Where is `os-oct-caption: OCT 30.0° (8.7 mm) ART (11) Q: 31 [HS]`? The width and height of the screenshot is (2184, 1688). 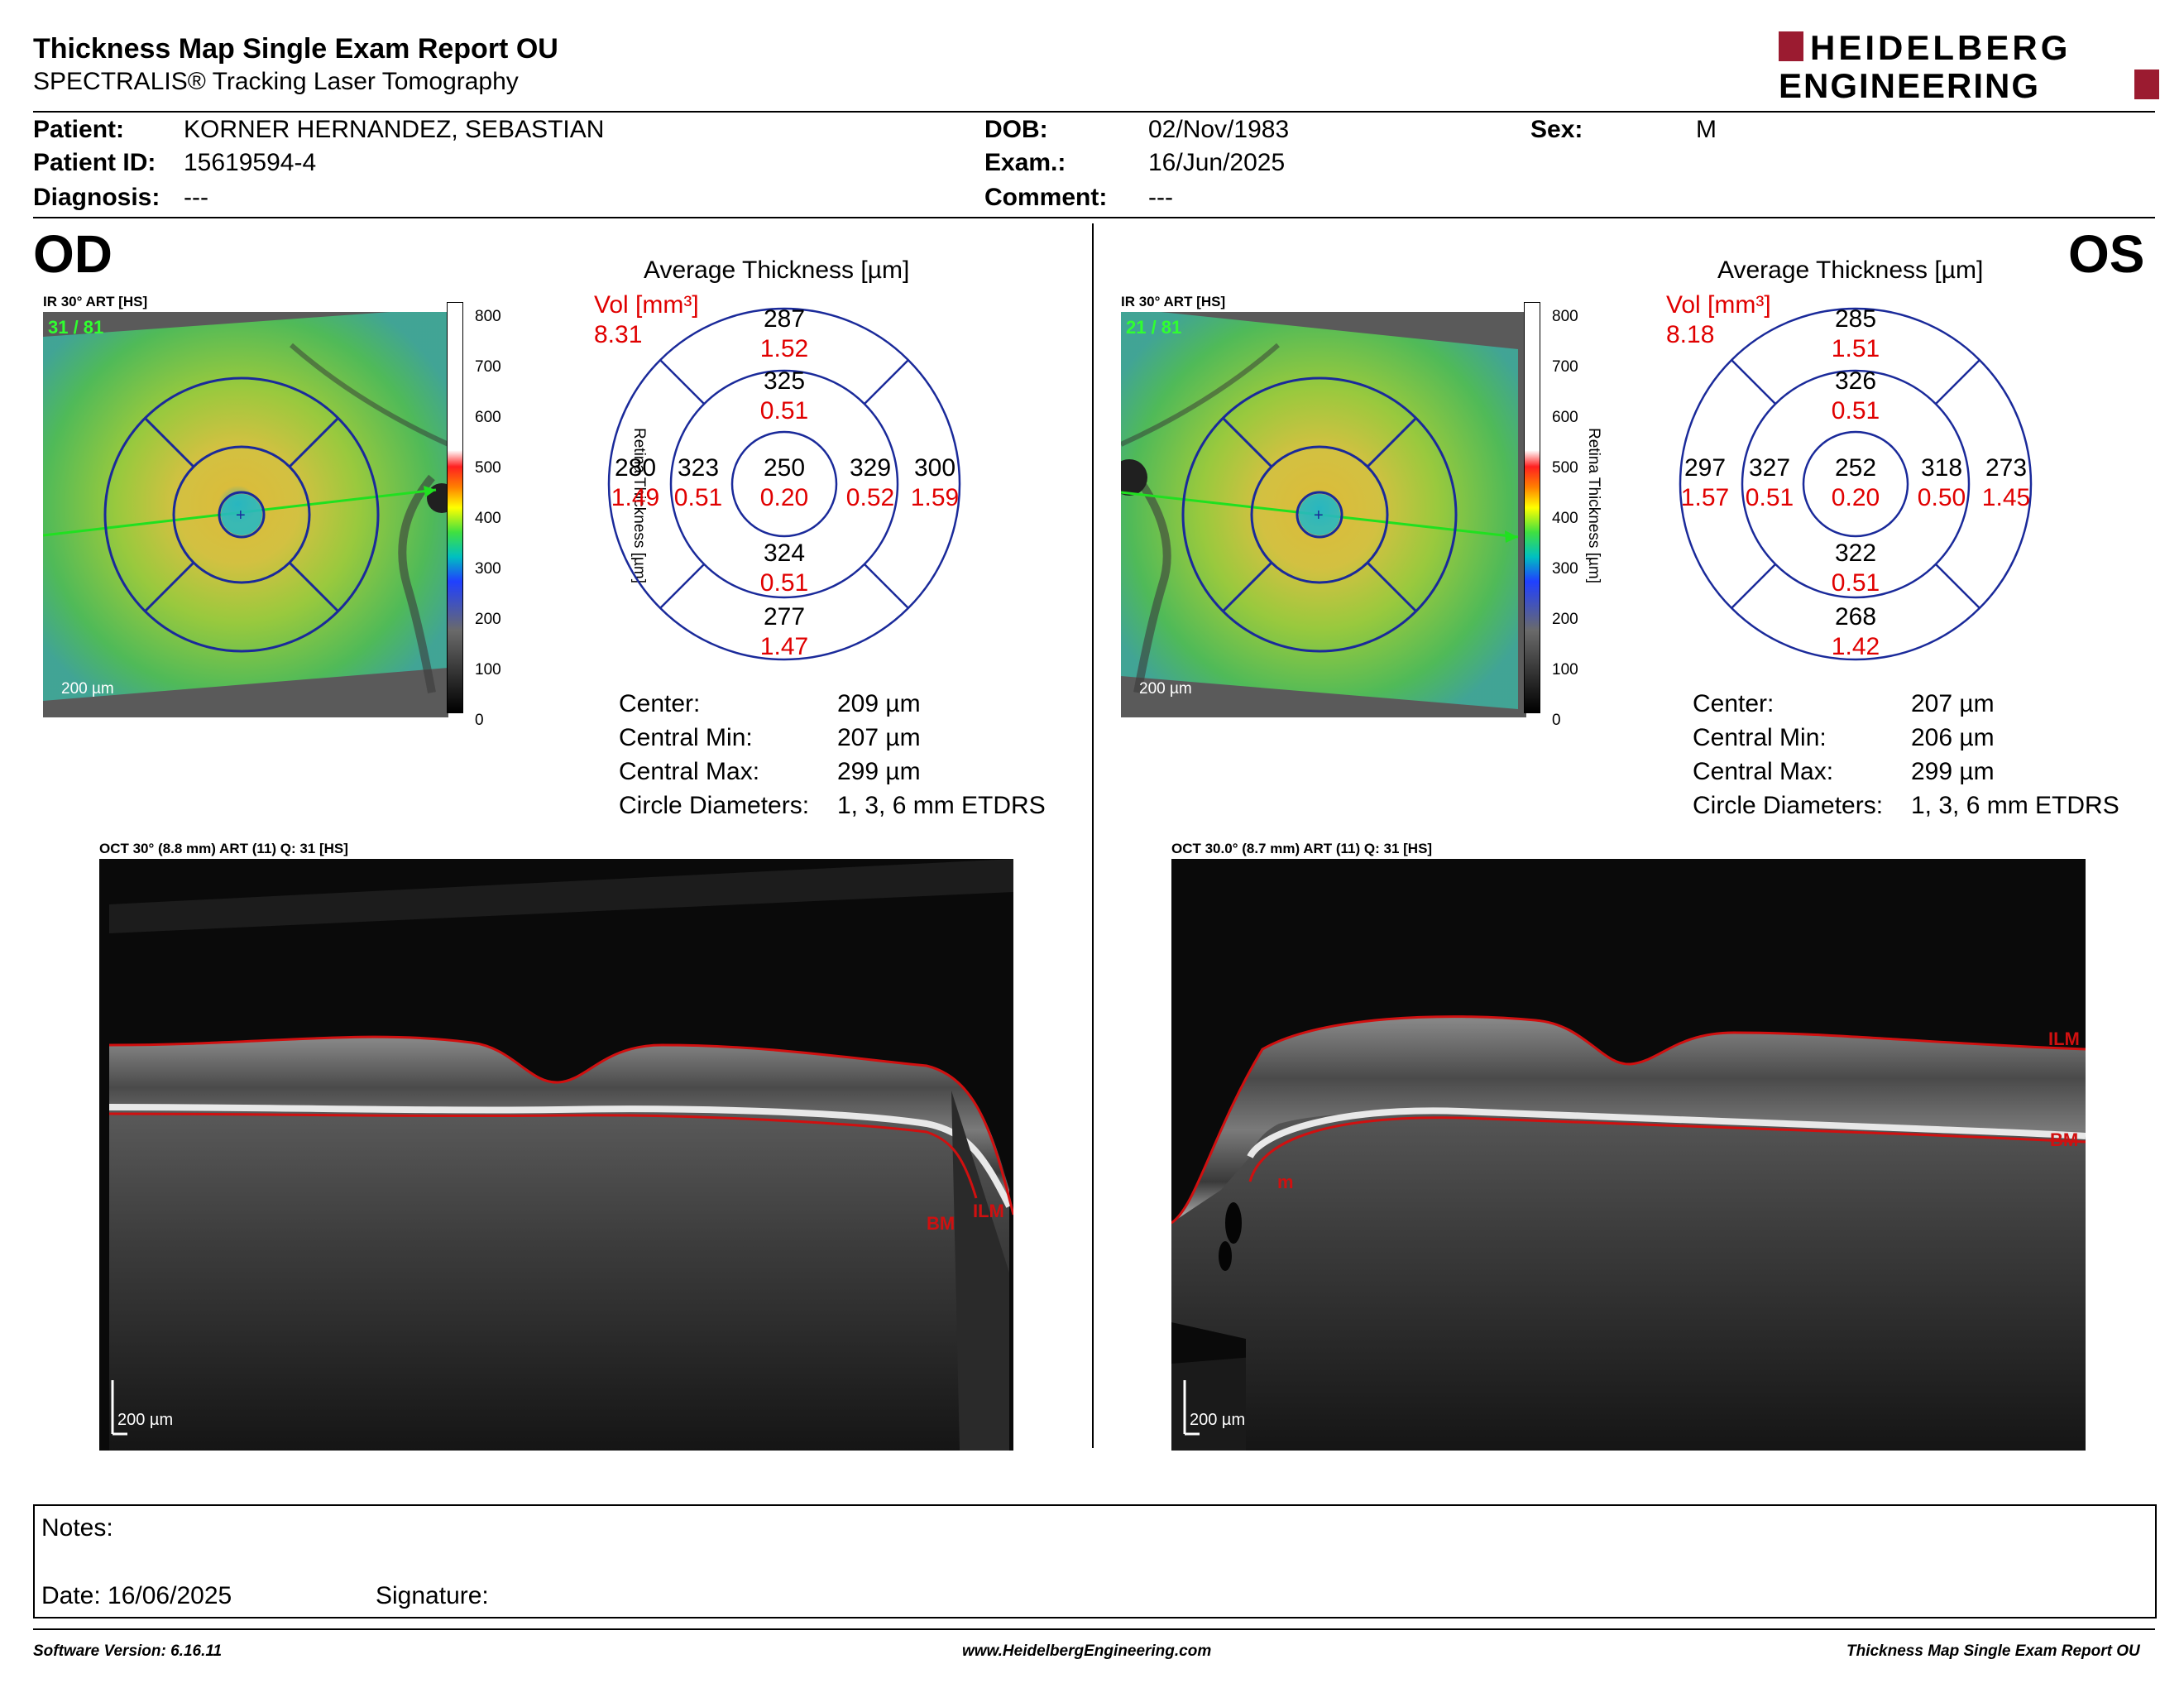
os-oct-caption: OCT 30.0° (8.7 mm) ART (11) Q: 31 [HS] is located at coordinates (1302, 848).